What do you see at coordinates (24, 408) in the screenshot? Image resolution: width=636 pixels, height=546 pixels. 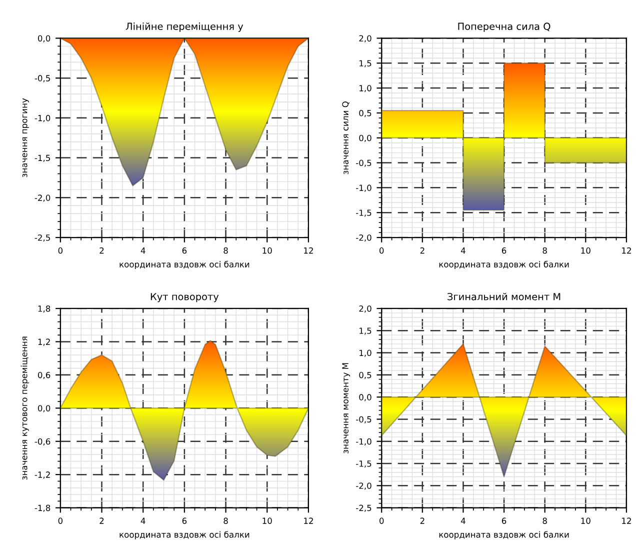 I see `y-axis-title: значення кутового переміщення` at bounding box center [24, 408].